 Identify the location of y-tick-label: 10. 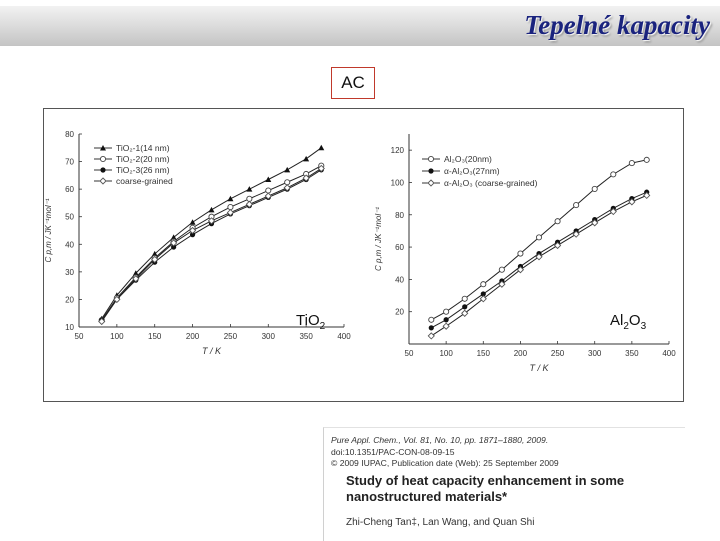
(69, 327).